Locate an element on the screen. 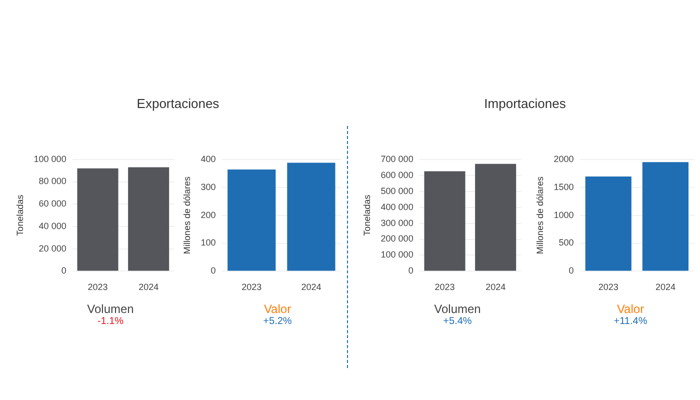 The image size is (700, 400). text: +11.4% is located at coordinates (630, 321).